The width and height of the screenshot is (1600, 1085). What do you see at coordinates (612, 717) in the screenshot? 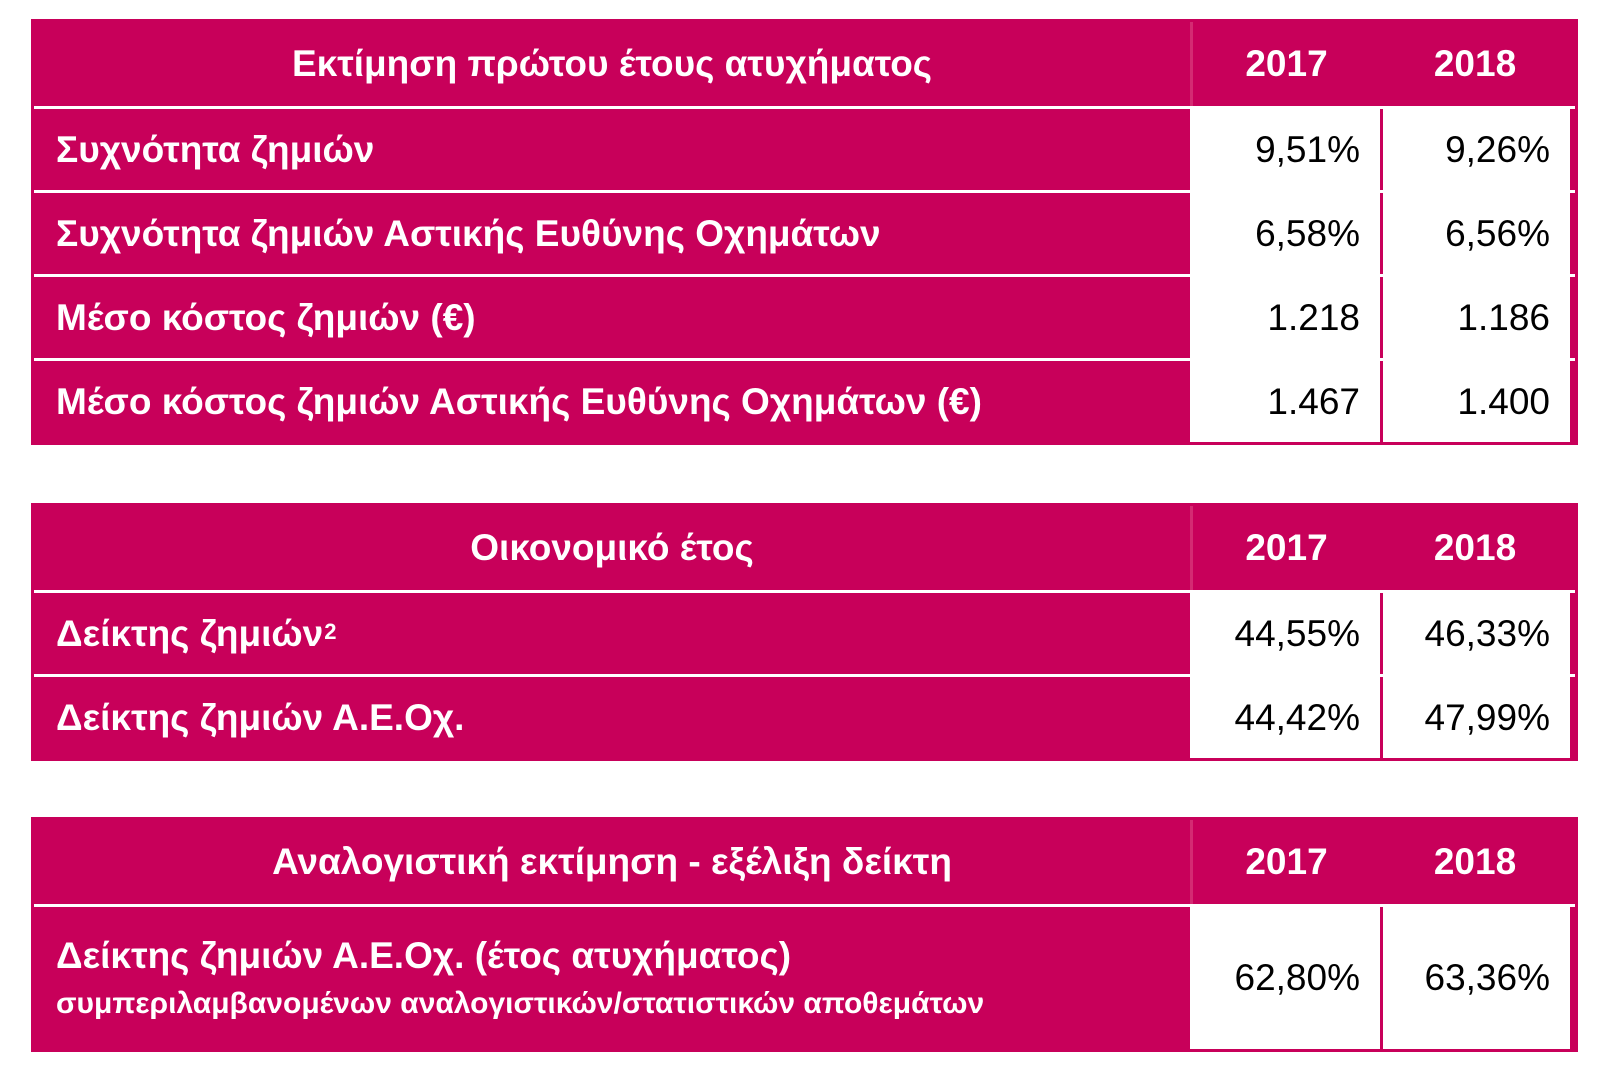
I see `row-label: Δείκτης ζημιών Α.Ε.Οχ.` at bounding box center [612, 717].